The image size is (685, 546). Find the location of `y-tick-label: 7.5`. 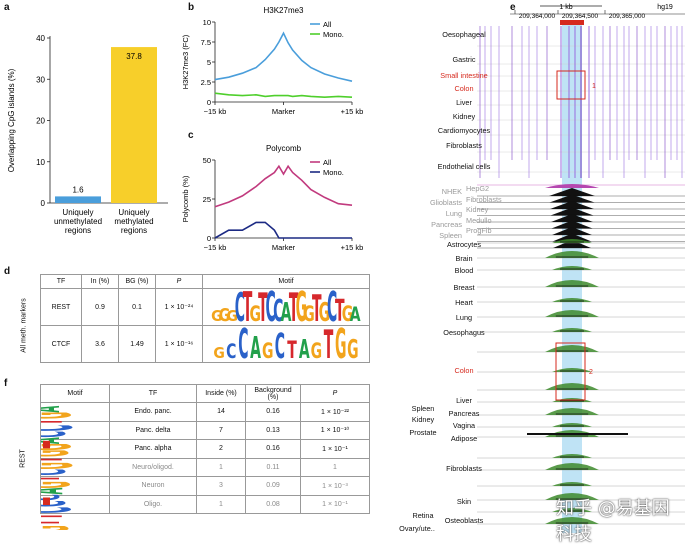

y-tick-label: 7.5 is located at coordinates (206, 42).